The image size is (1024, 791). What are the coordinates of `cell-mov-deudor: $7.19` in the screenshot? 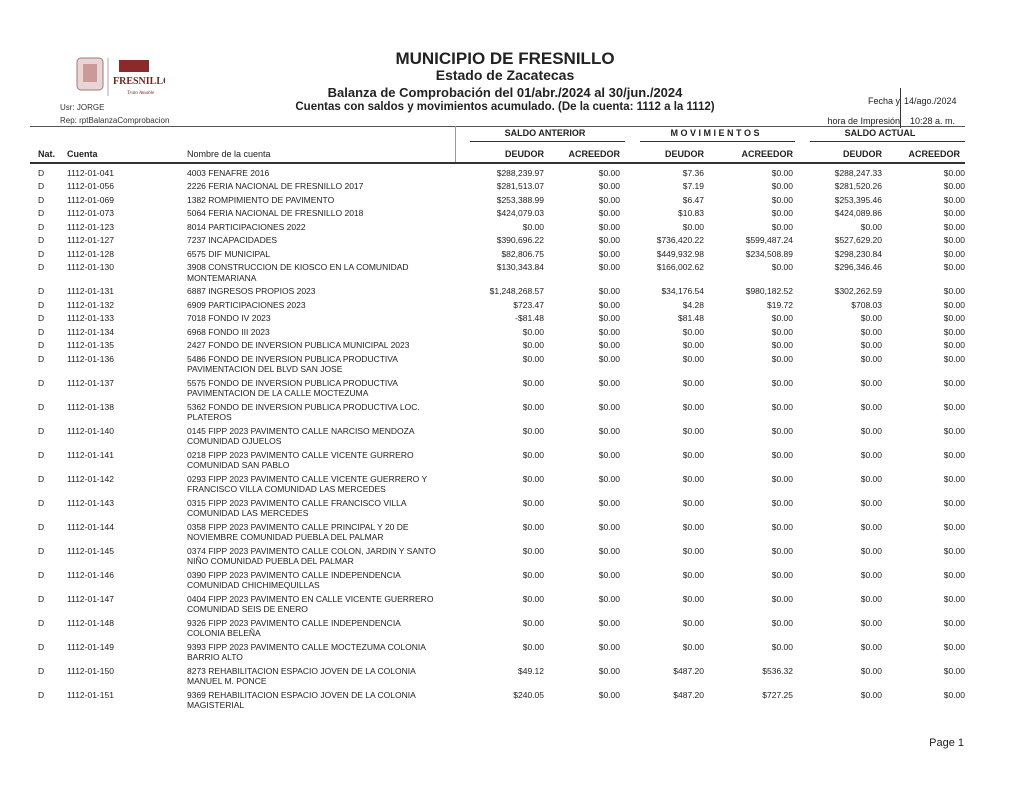 It's located at (693, 186).